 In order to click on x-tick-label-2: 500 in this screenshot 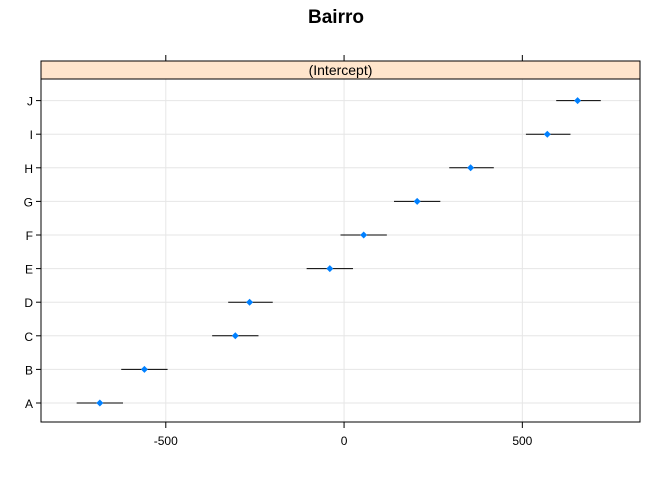, I will do `click(522, 441)`.